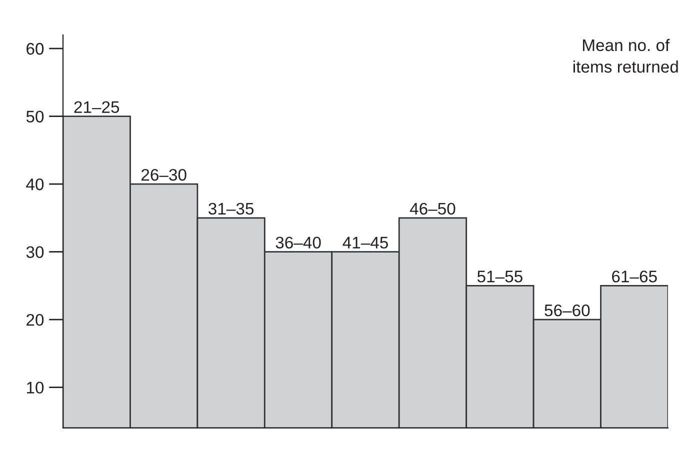 The image size is (679, 459). What do you see at coordinates (365, 242) in the screenshot?
I see `x-tick-label: 41–45` at bounding box center [365, 242].